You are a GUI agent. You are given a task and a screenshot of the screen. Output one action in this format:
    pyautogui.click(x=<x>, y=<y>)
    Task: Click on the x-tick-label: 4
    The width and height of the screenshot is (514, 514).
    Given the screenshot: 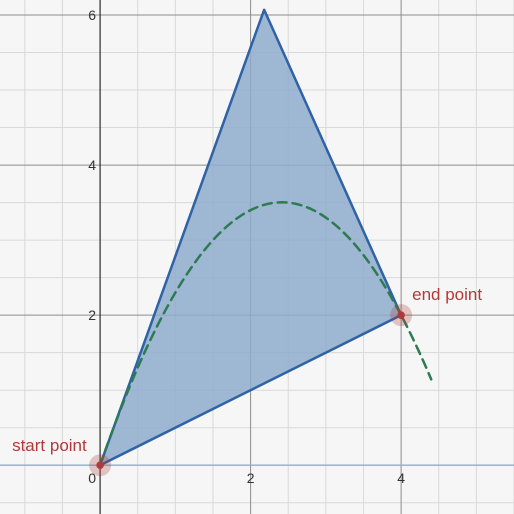 What is the action you would take?
    pyautogui.click(x=401, y=478)
    